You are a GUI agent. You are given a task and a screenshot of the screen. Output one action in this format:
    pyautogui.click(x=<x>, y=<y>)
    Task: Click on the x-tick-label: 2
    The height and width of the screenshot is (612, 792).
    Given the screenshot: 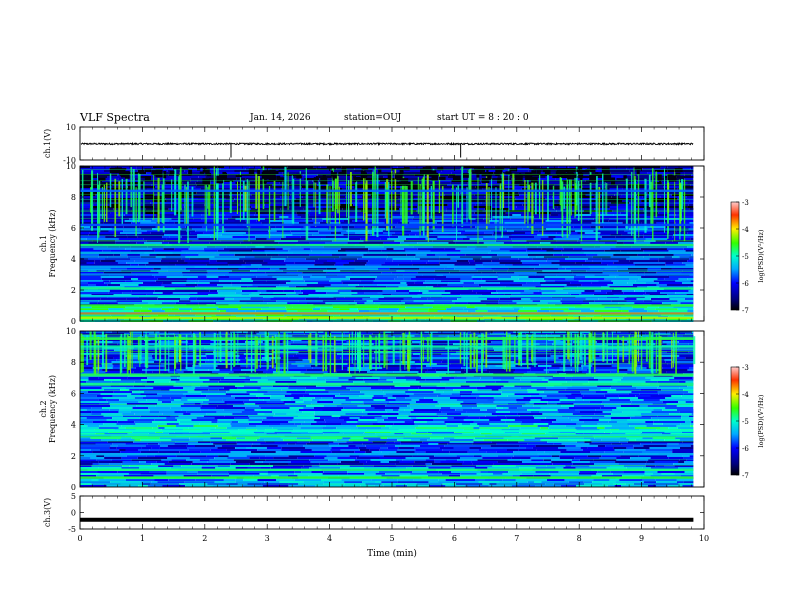 What is the action you would take?
    pyautogui.click(x=204, y=538)
    